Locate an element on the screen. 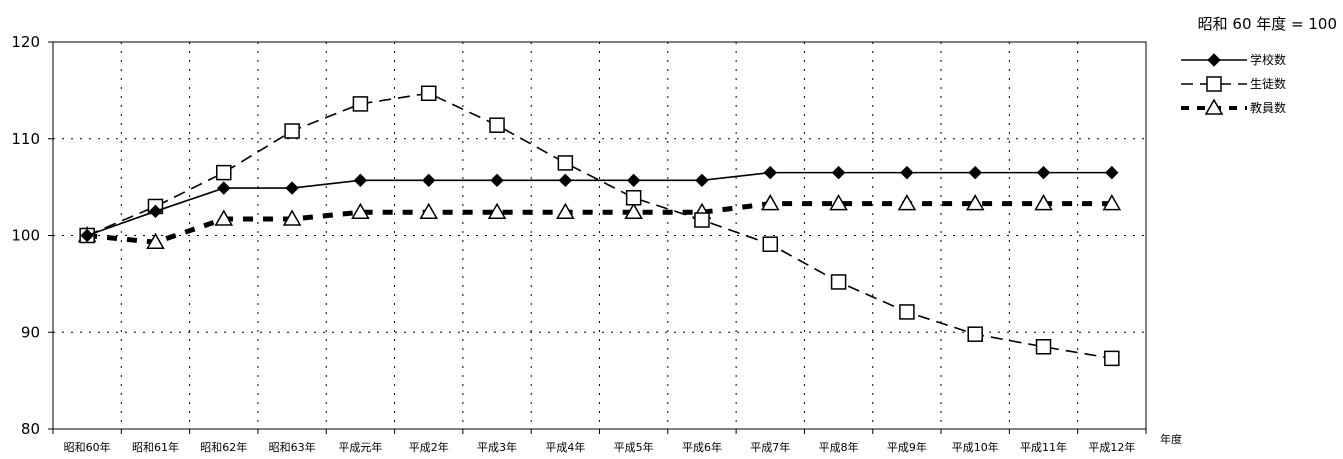 Image resolution: width=1343 pixels, height=459 pixels. x-tick-label: 平成2年 is located at coordinates (429, 447).